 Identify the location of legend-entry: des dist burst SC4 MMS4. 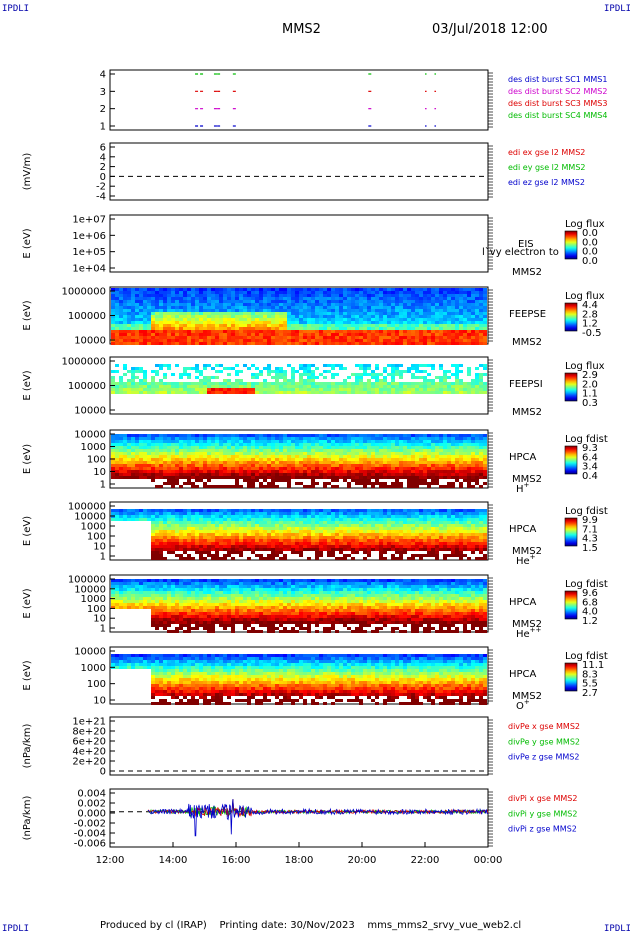
(557, 115).